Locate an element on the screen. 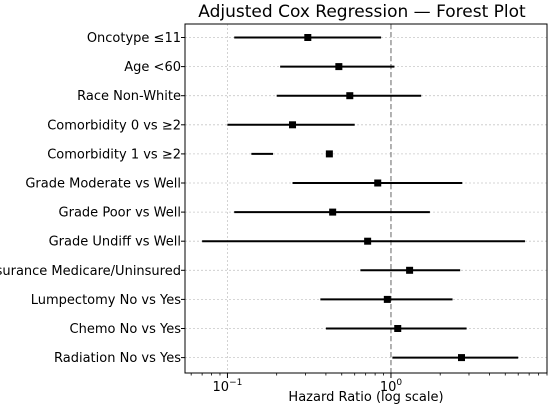 The height and width of the screenshot is (408, 550). row-label-1: Age <60 is located at coordinates (152, 67).